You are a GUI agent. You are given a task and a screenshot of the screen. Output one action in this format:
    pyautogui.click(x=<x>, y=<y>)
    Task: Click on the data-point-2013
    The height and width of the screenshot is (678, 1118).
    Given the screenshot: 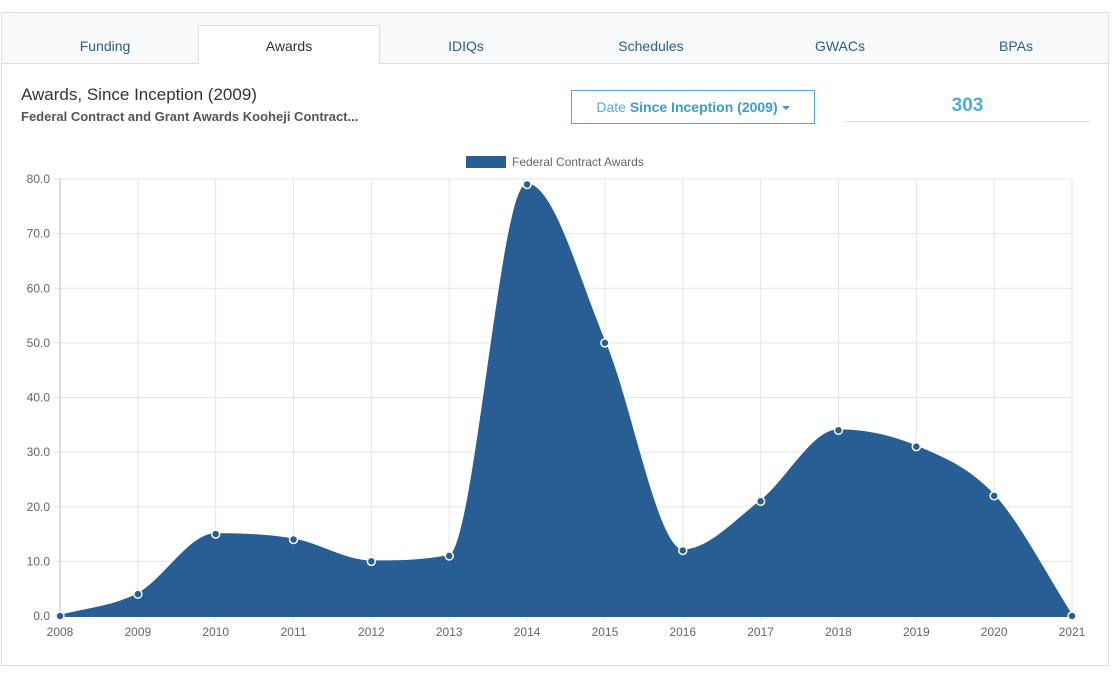 What is the action you would take?
    pyautogui.click(x=449, y=556)
    